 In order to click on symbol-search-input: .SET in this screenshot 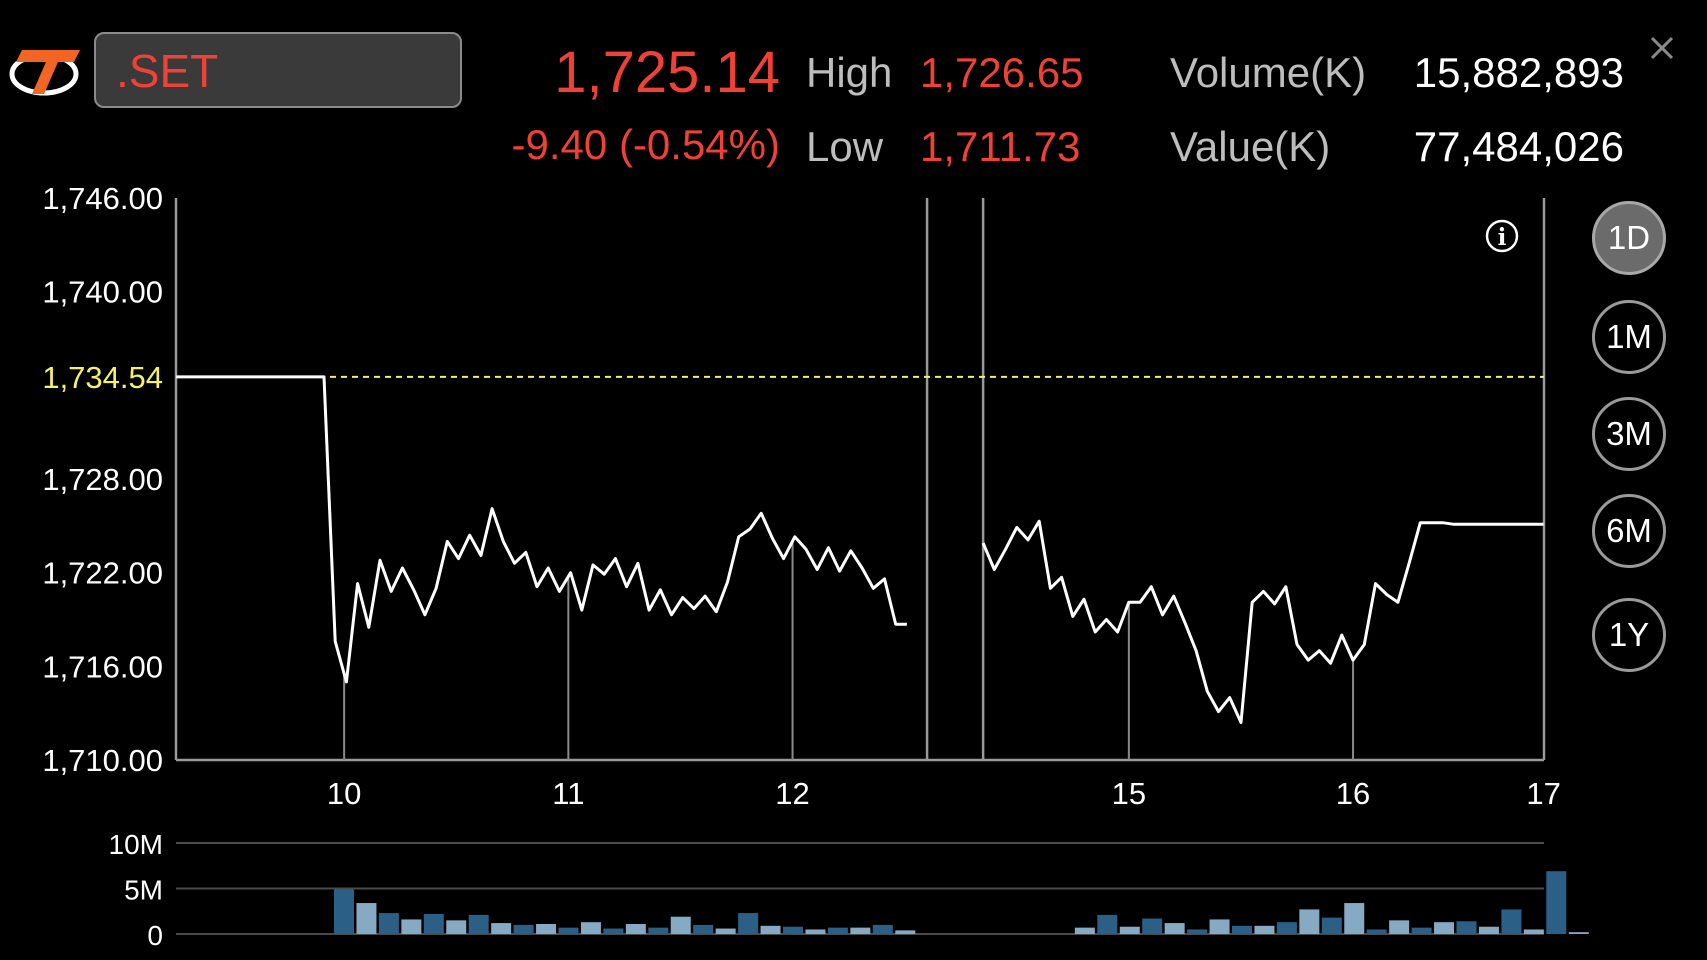, I will do `click(278, 70)`.